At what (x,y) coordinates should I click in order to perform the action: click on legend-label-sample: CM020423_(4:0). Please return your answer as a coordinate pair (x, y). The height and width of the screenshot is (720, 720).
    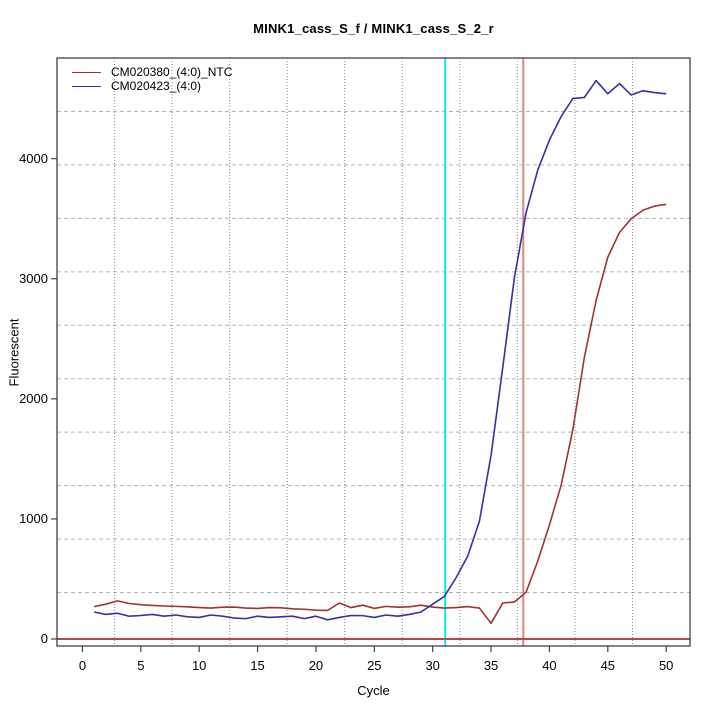
    Looking at the image, I should click on (156, 86).